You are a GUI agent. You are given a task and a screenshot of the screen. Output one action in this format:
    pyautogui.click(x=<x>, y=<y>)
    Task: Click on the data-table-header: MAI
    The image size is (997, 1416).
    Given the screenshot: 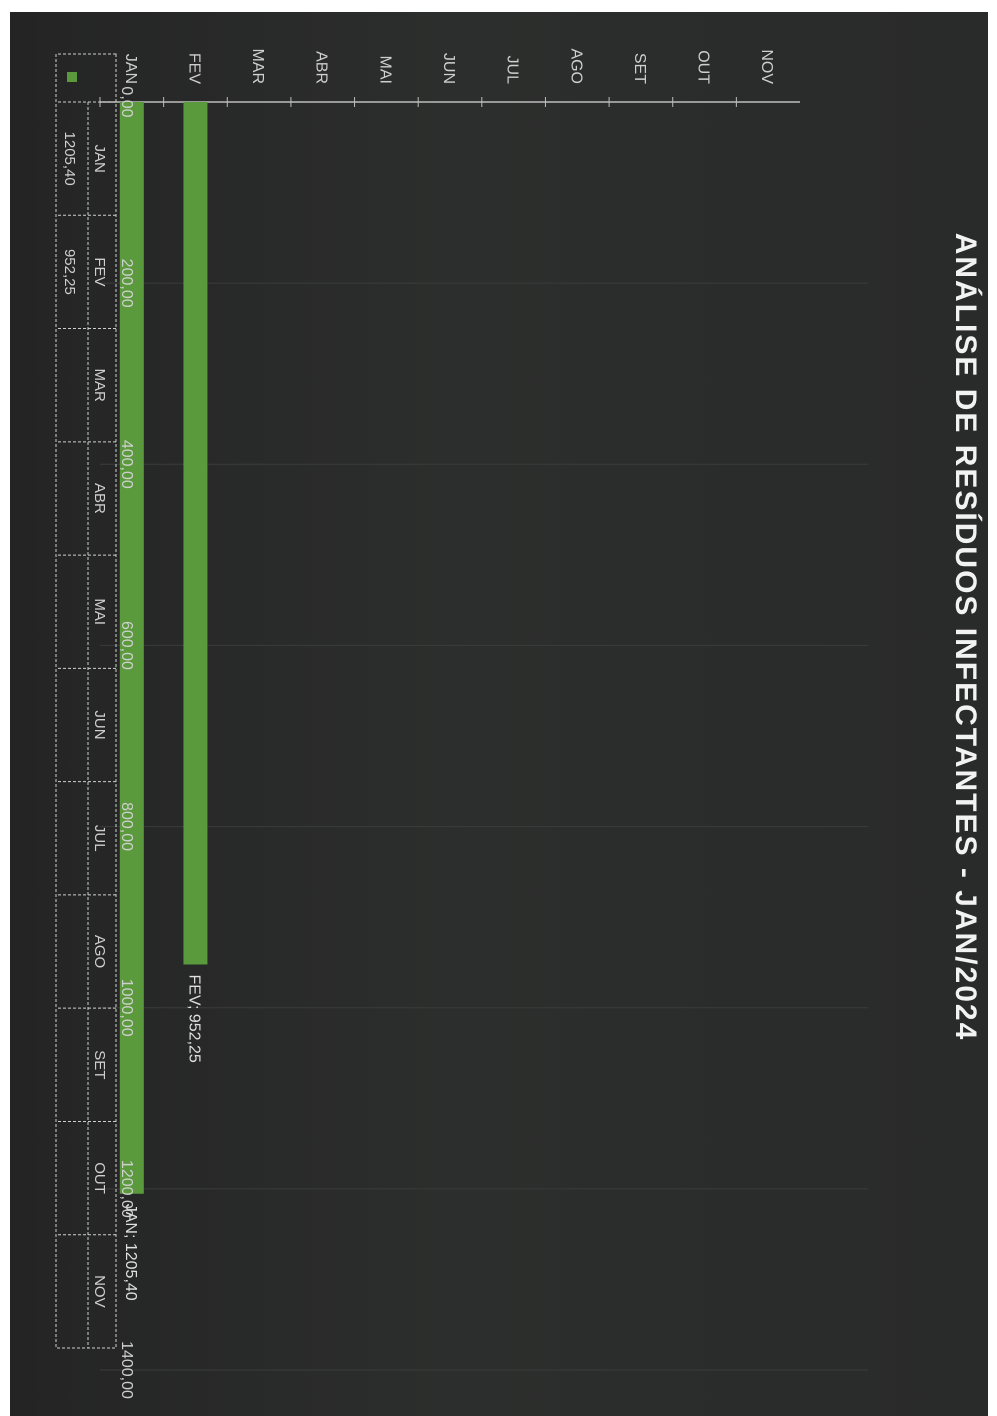 What is the action you would take?
    pyautogui.click(x=99, y=611)
    